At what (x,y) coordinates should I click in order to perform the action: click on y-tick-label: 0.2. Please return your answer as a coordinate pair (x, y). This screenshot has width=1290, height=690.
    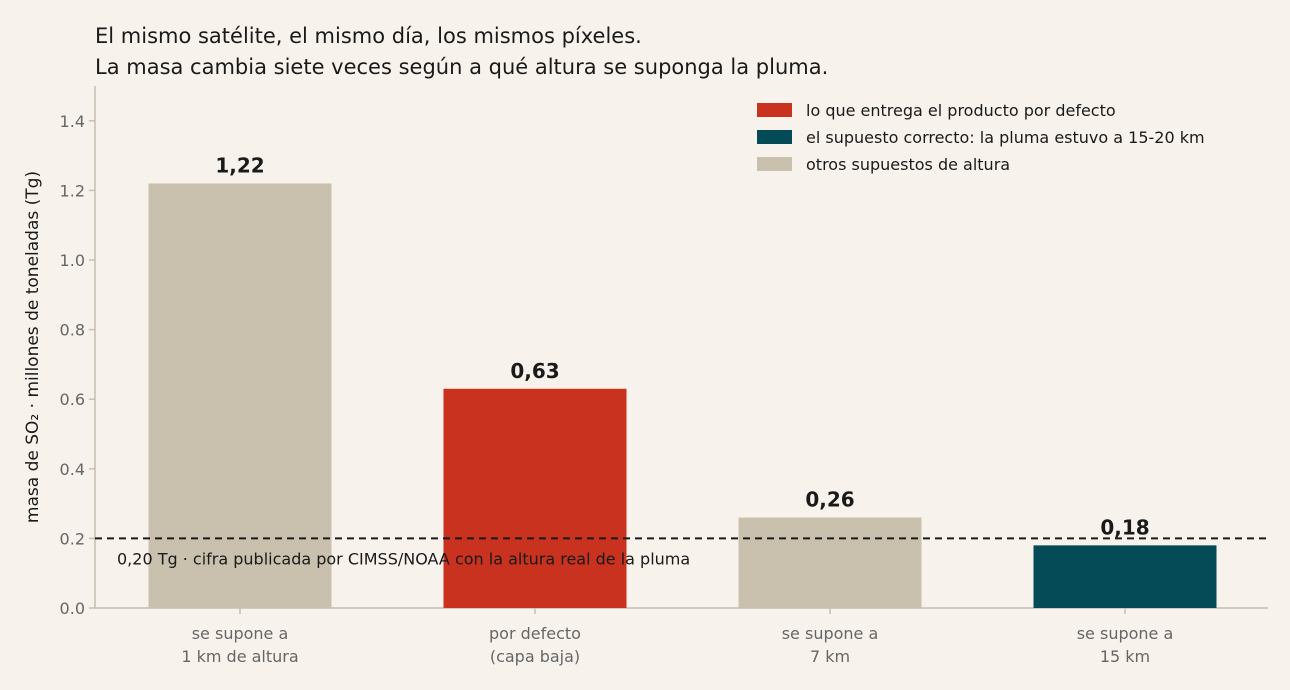
    Looking at the image, I should click on (72, 538).